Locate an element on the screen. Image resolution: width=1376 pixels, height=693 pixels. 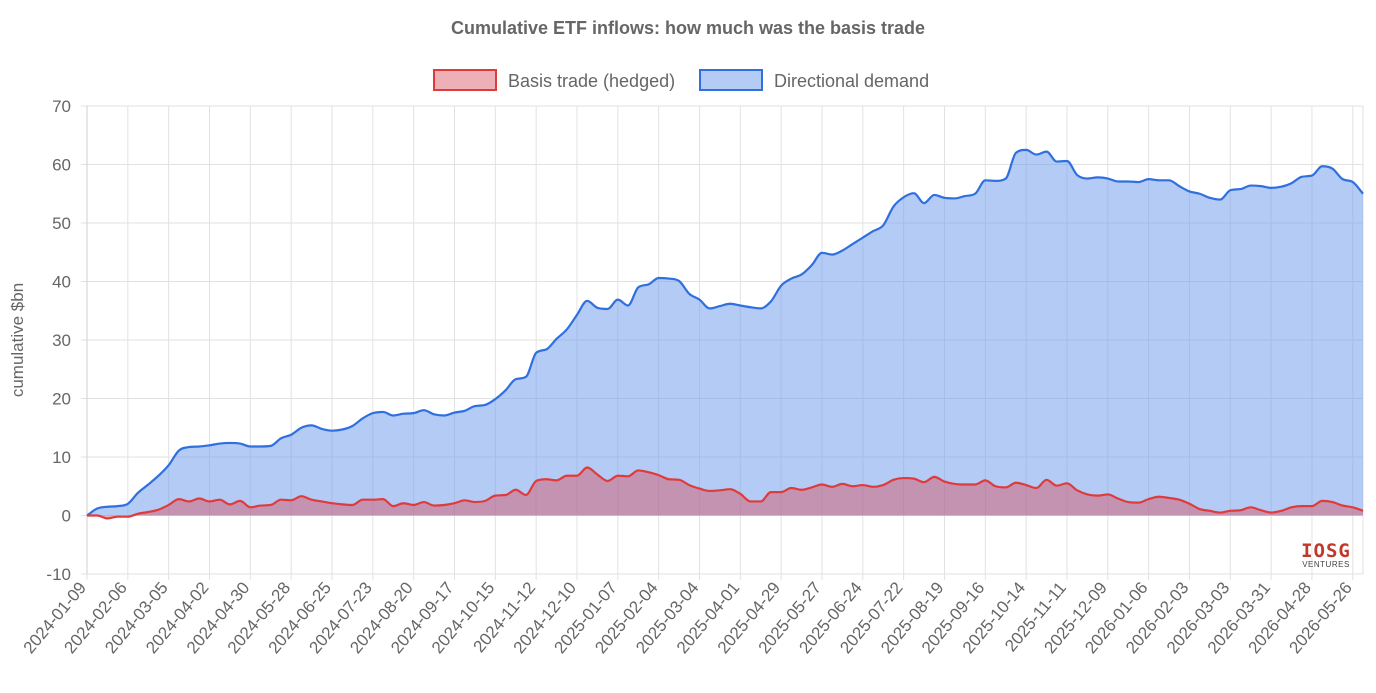
y-tick-label: 10 is located at coordinates (61, 457).